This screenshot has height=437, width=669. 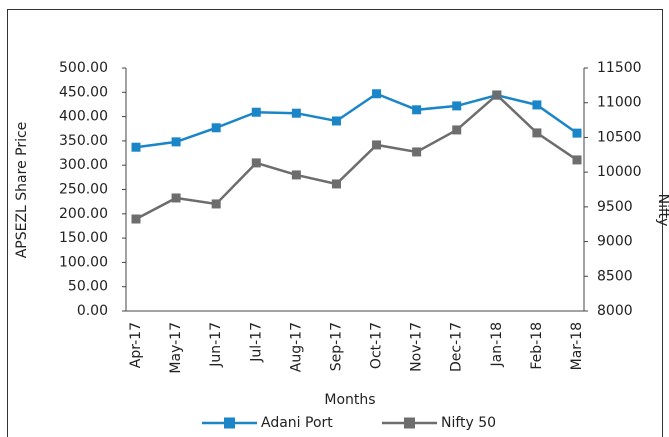 I want to click on y-tick-label: 350.00, so click(x=83, y=141).